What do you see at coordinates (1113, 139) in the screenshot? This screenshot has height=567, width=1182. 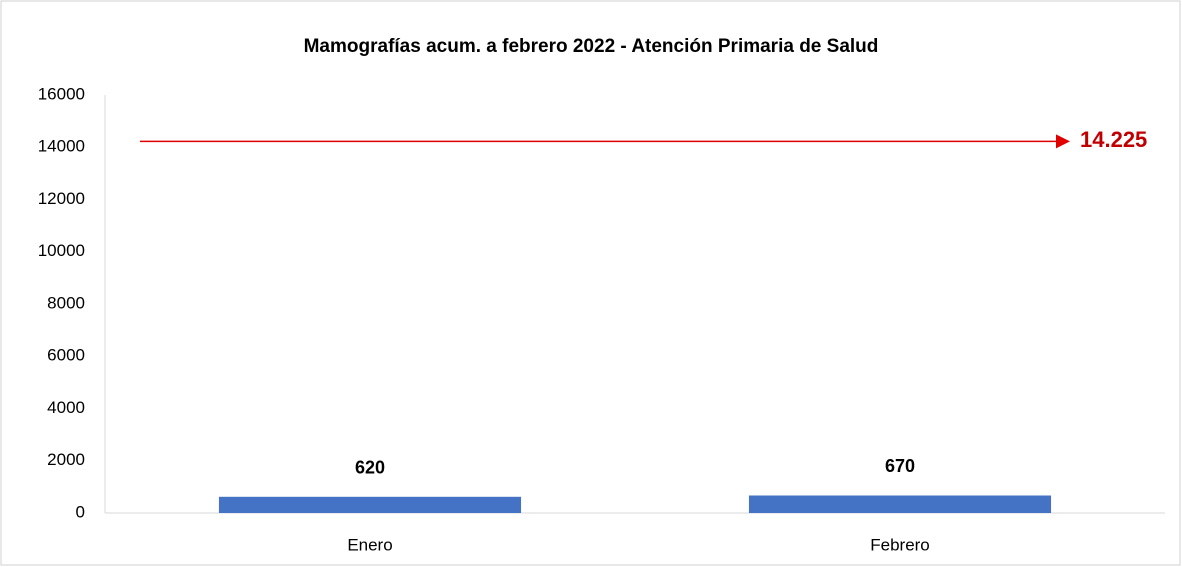 I see `target-label: 14.225` at bounding box center [1113, 139].